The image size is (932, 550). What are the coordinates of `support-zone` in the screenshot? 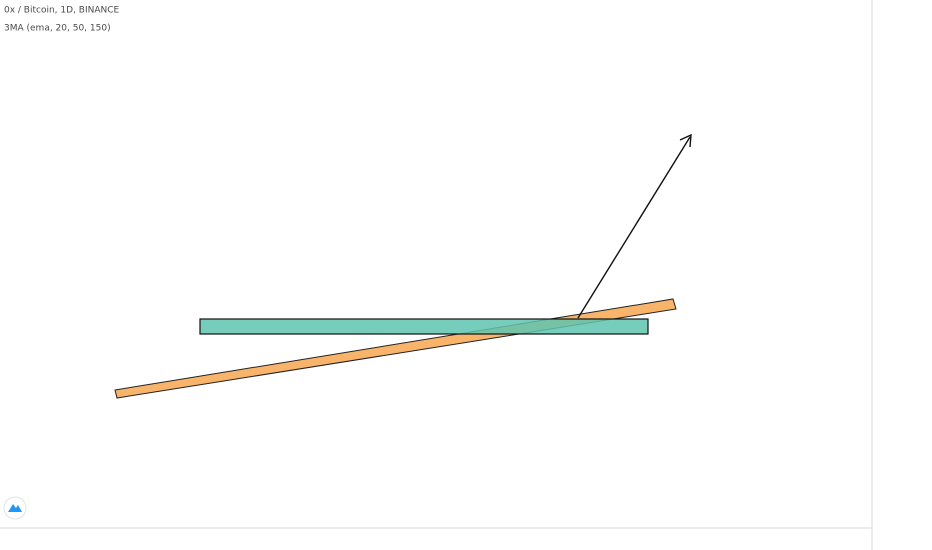 It's located at (424, 326).